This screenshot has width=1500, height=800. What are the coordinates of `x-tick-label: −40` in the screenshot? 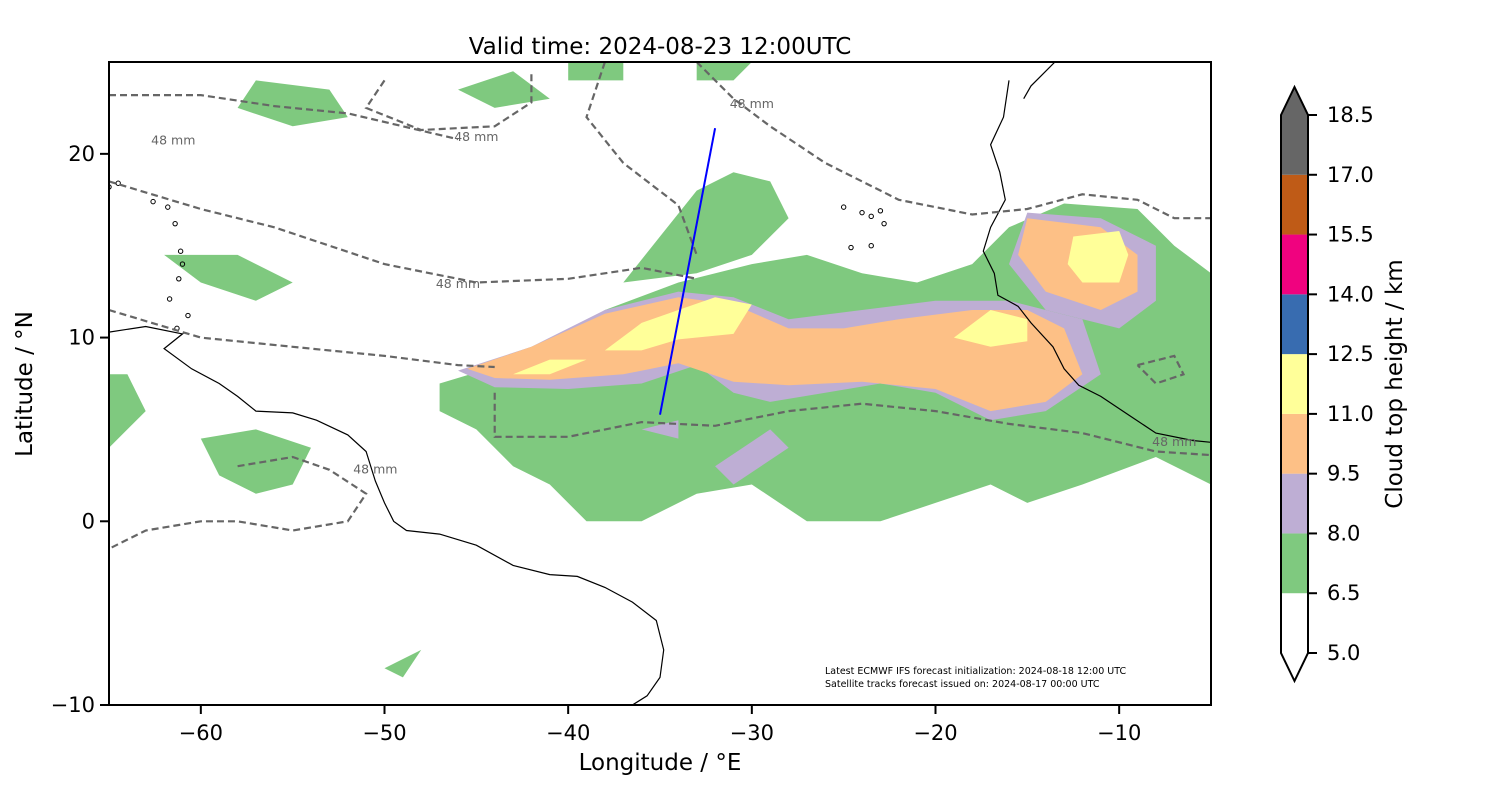 It's located at (568, 733).